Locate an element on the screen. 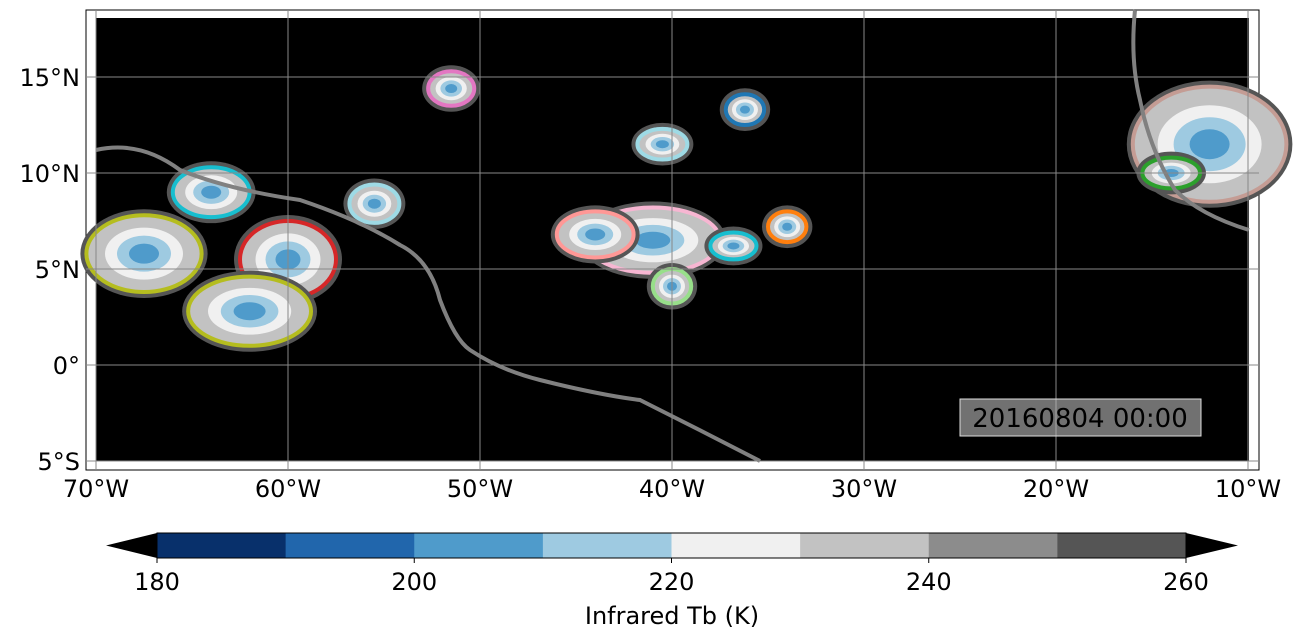 This screenshot has width=1297, height=640. lon-tick-label: 40°W is located at coordinates (672, 489).